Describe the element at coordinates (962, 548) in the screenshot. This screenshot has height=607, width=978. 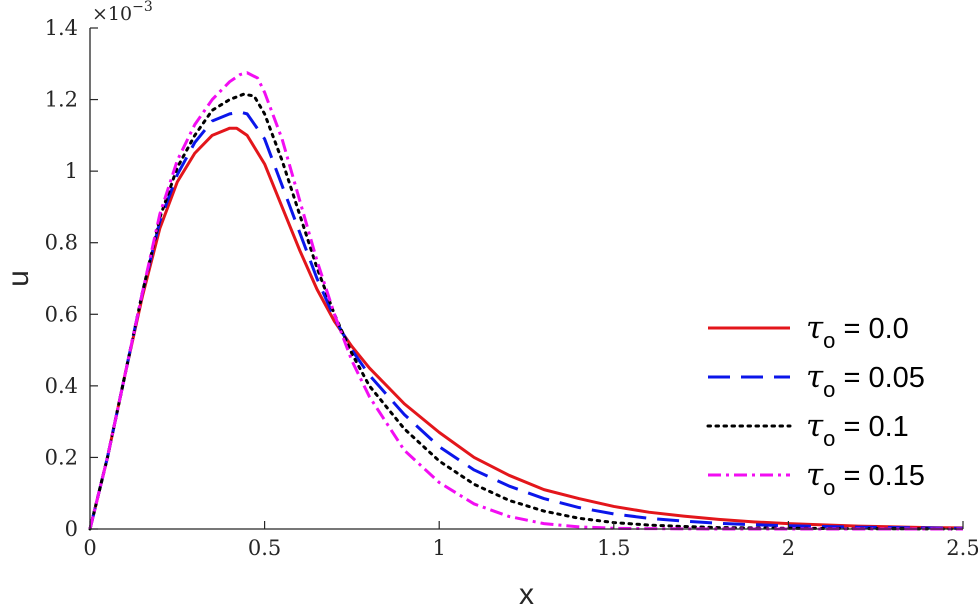
I see `x-tick-label: 2.5` at that location.